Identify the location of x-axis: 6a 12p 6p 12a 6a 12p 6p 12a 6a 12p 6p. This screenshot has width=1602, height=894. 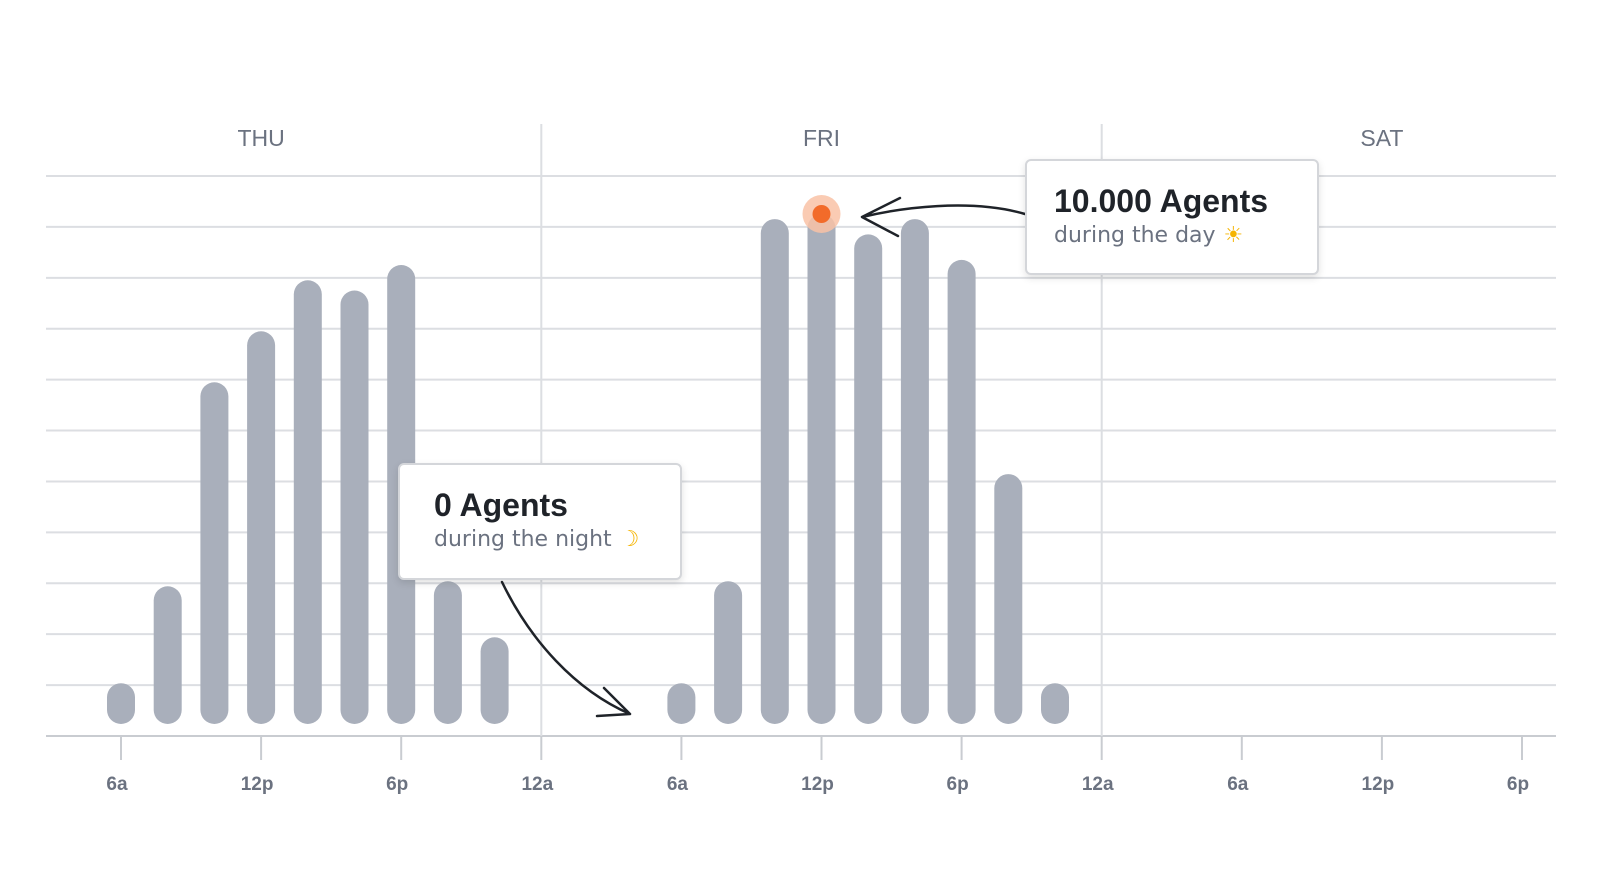
(817, 765).